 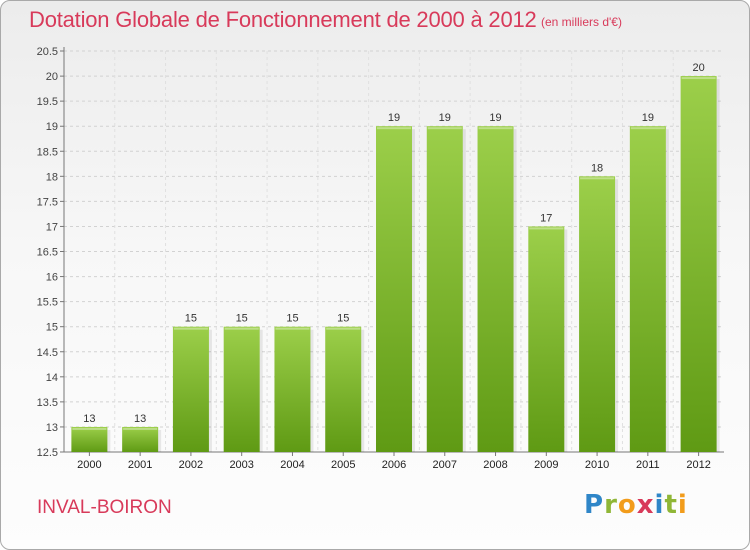 What do you see at coordinates (611, 505) in the screenshot?
I see `logo-letter: r` at bounding box center [611, 505].